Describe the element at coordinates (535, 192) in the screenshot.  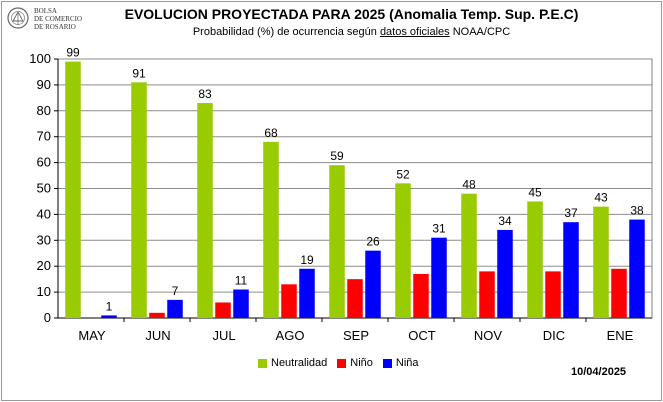
I see `data-label: 45` at that location.